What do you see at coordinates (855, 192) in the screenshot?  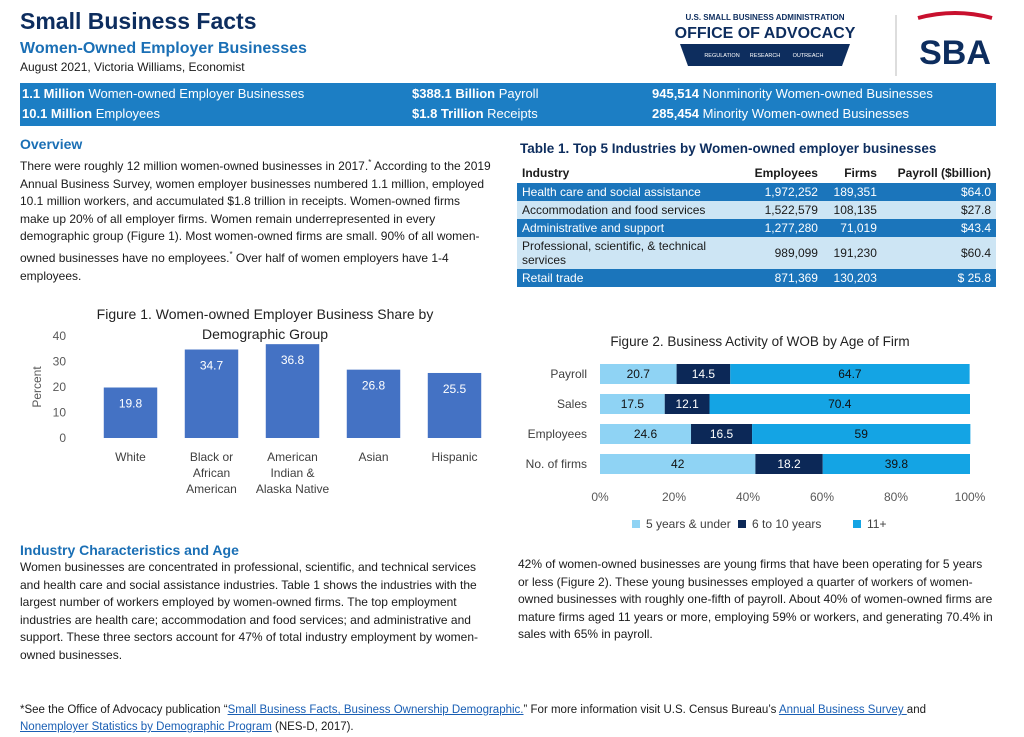 I see `cell: 189,351` at bounding box center [855, 192].